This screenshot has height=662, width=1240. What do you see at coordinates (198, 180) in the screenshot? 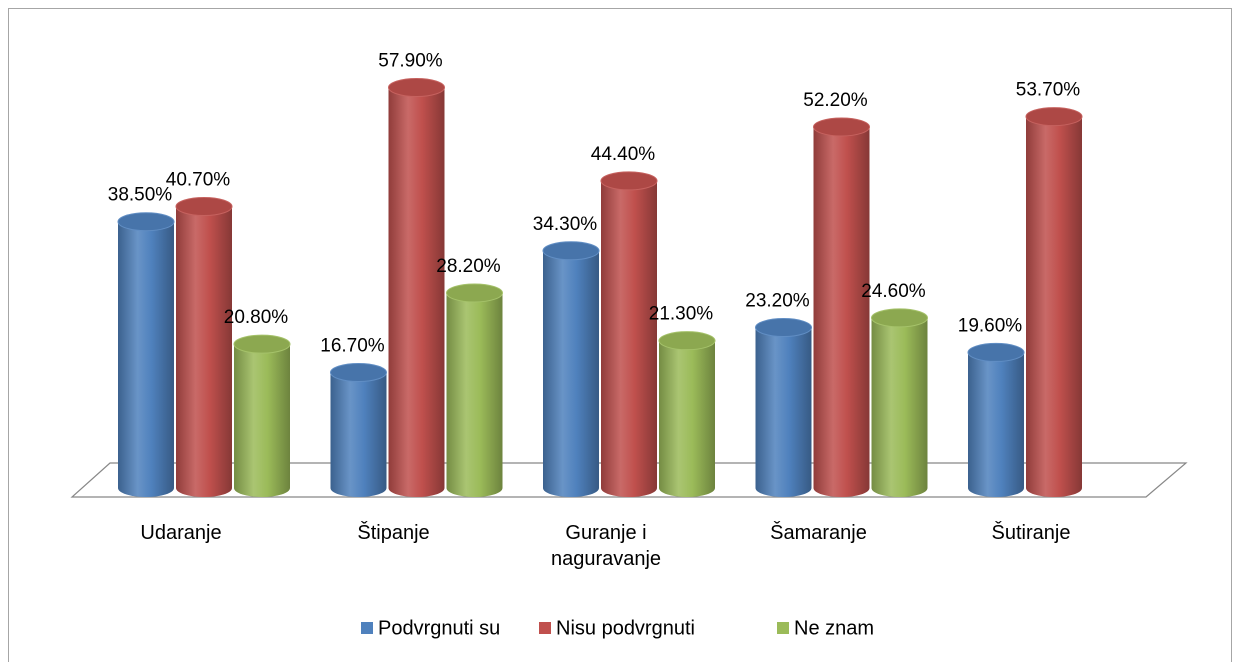
I see `data-label: 40.70%` at bounding box center [198, 180].